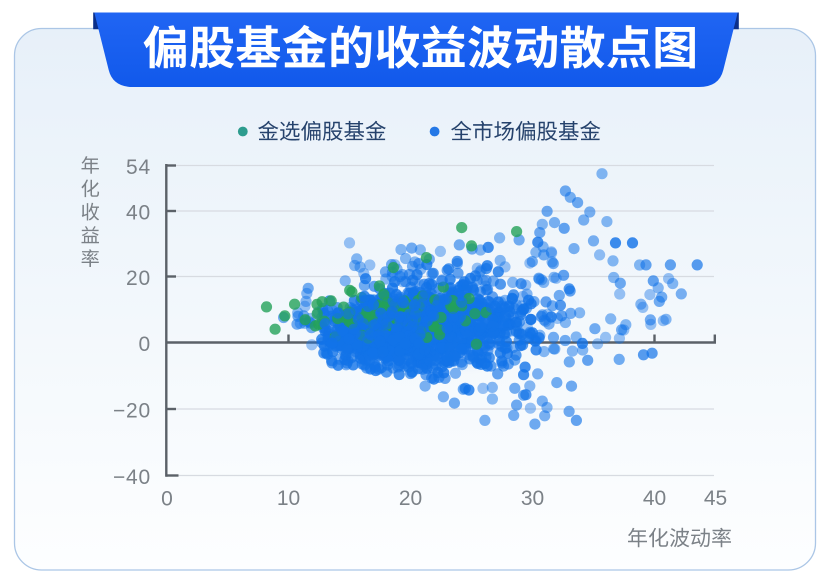 This screenshot has width=832, height=582. I want to click on svg-text: 45, so click(715, 498).